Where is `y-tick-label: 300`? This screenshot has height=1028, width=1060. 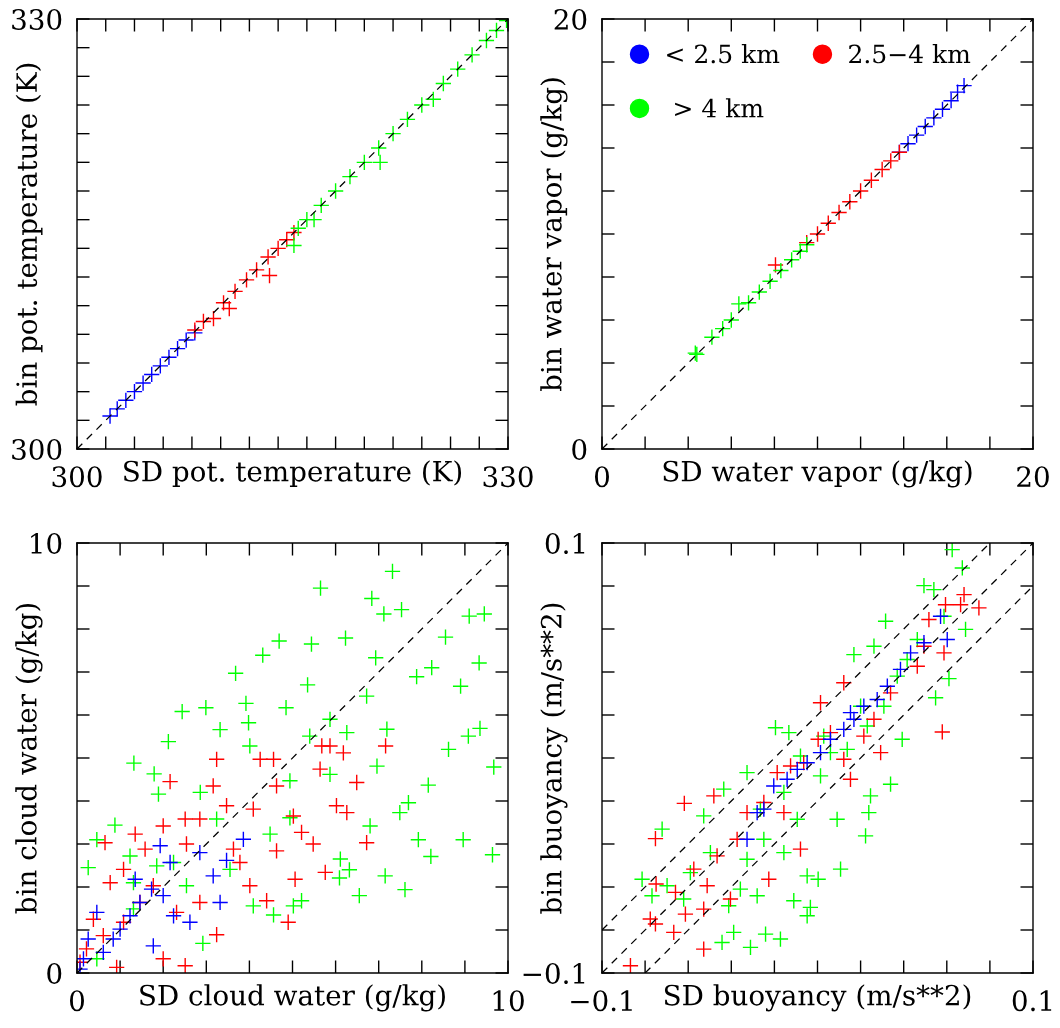
y-tick-label: 300 is located at coordinates (37, 449).